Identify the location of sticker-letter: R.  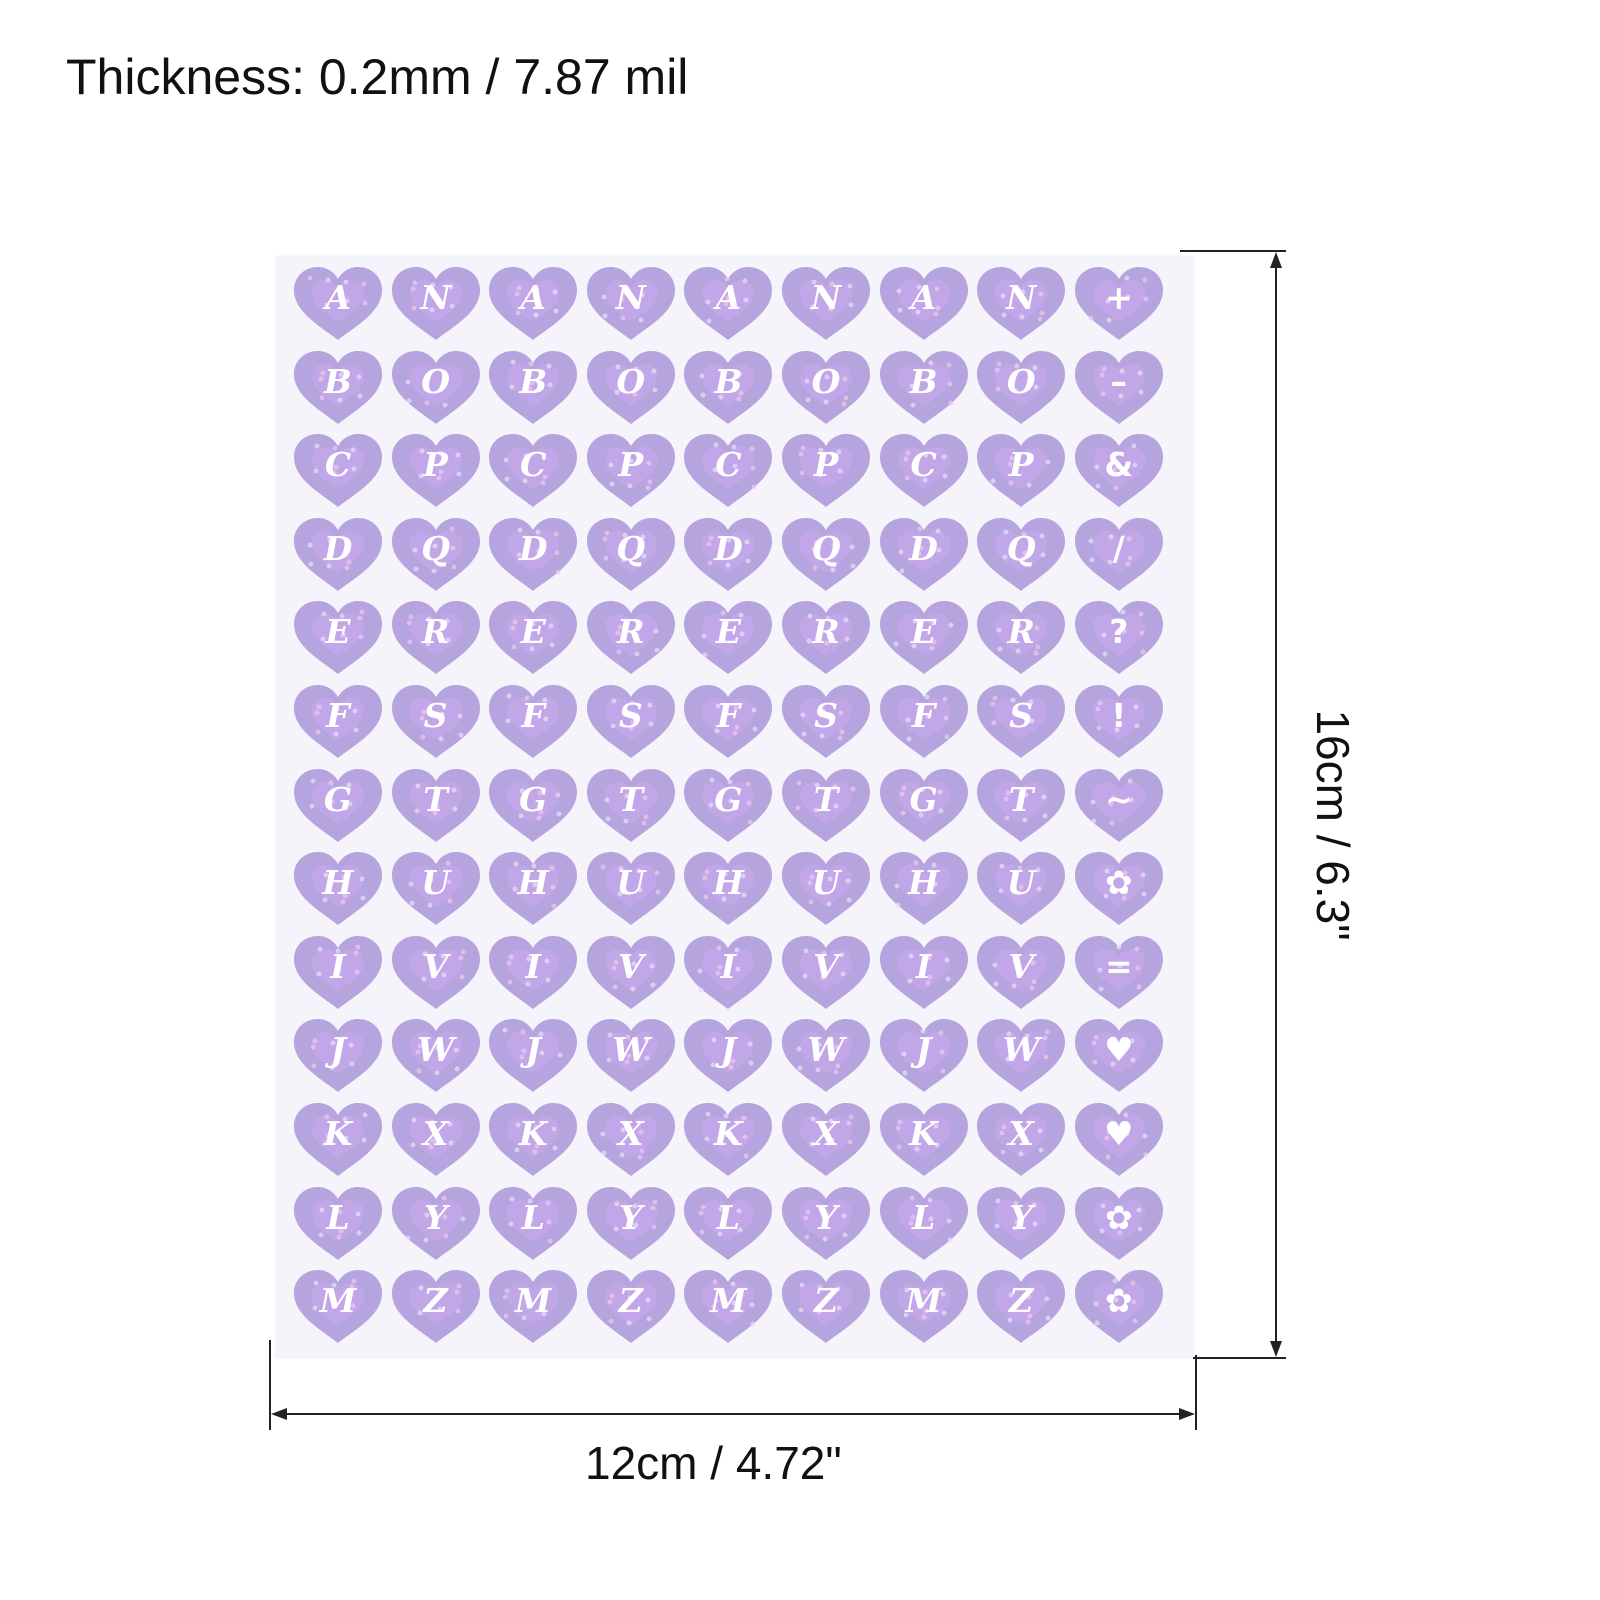
(435, 632).